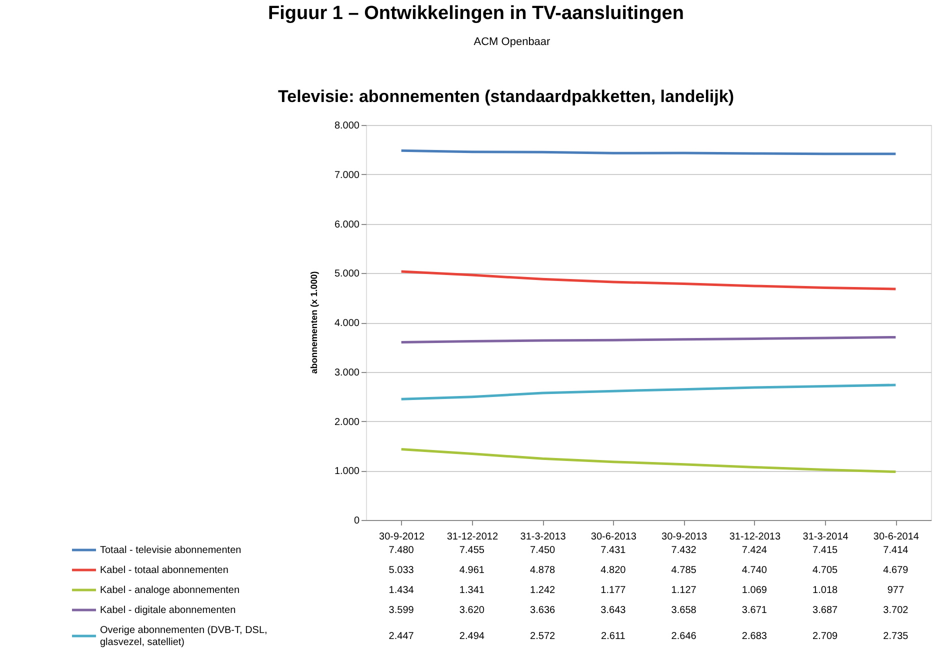  Describe the element at coordinates (896, 537) in the screenshot. I see `x-tick-label: 30-6-2014` at that location.